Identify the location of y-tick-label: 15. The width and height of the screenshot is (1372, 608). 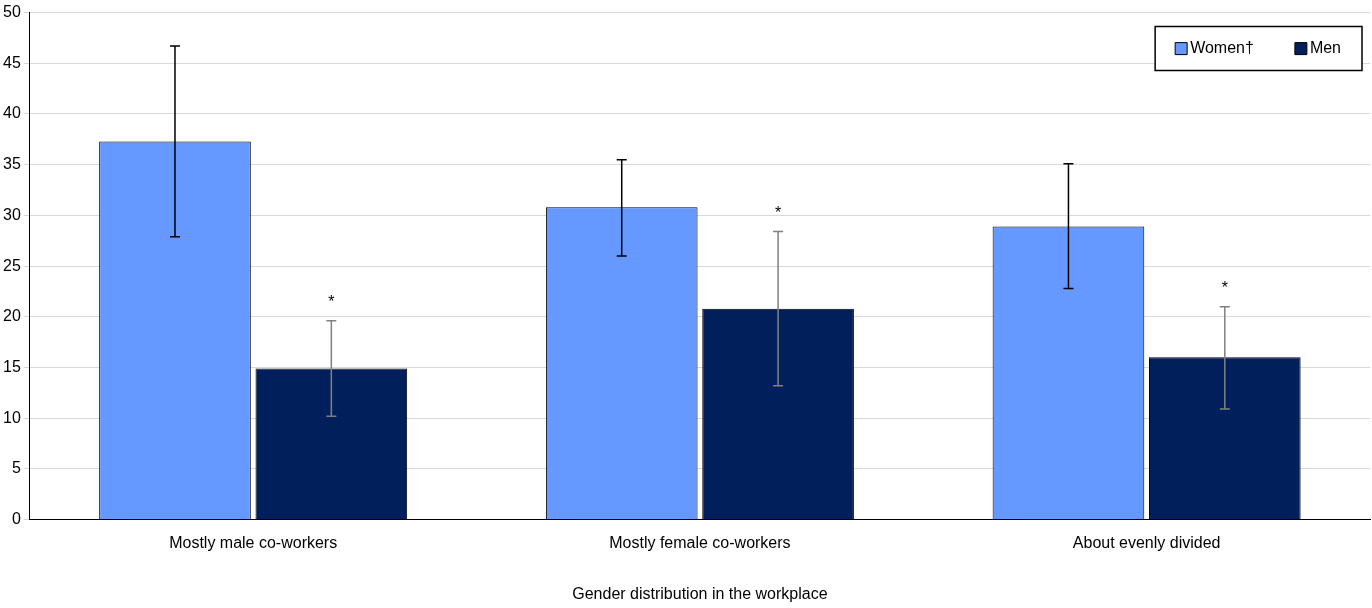
(12, 366).